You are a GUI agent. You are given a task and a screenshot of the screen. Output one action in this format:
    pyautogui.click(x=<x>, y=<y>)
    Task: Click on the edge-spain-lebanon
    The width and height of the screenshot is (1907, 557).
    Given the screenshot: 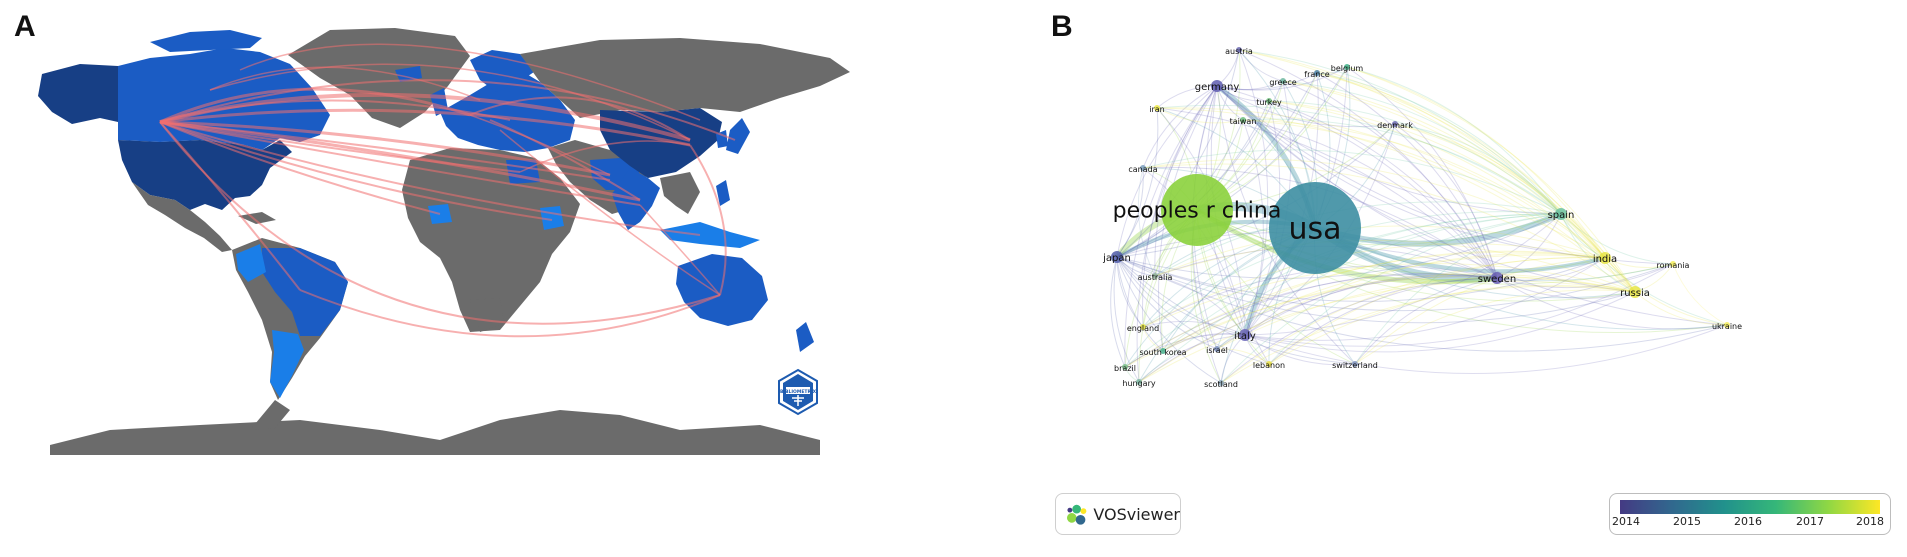 What is the action you would take?
    pyautogui.click(x=1415, y=289)
    